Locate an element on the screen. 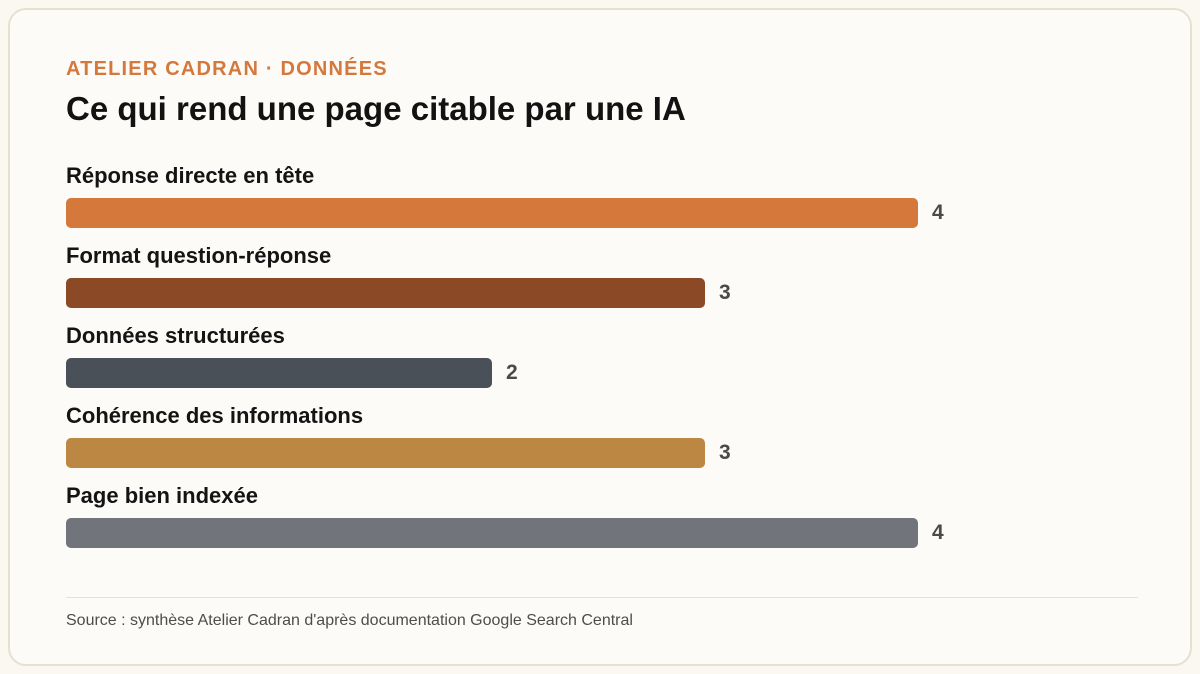 This screenshot has height=674, width=1200. bar-category-label: Cohérence des informations is located at coordinates (215, 415).